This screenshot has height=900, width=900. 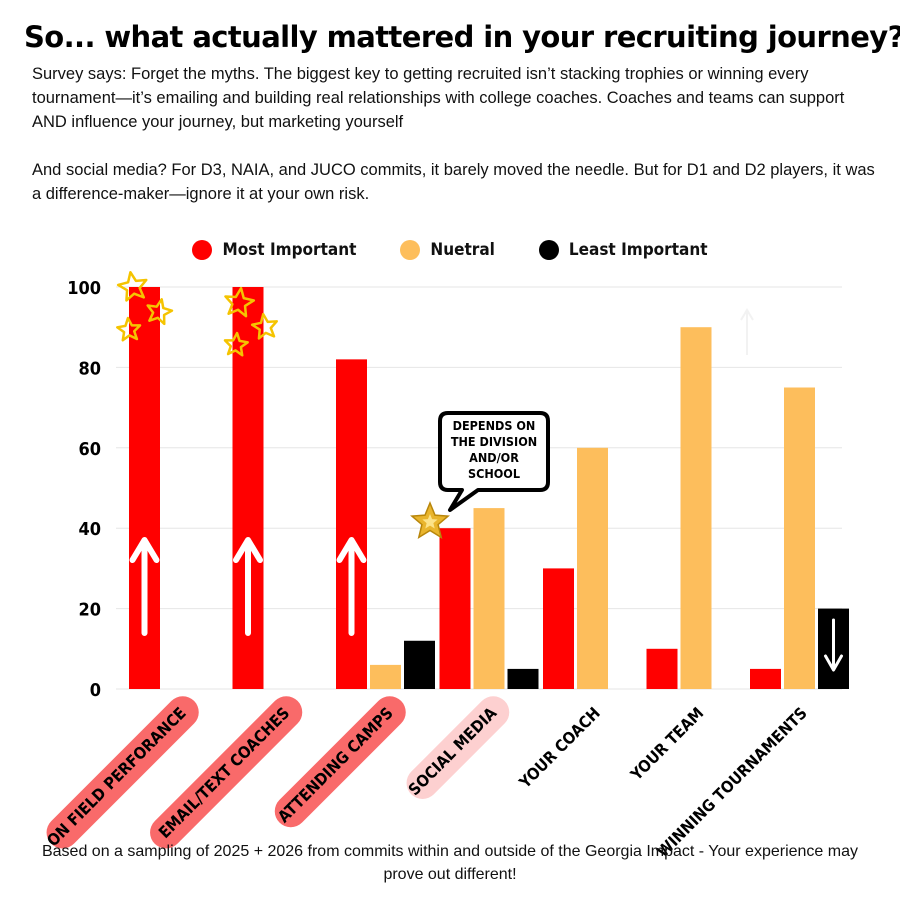 I want to click on legend-label-least: Least Important, so click(x=638, y=250).